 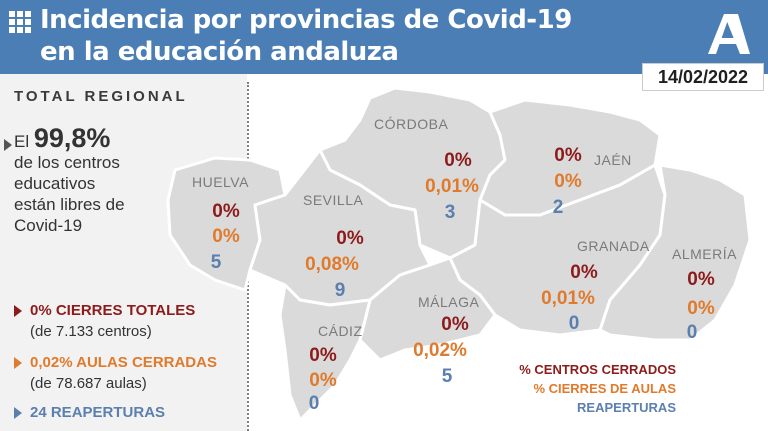 What do you see at coordinates (350, 238) in the screenshot?
I see `sevilla-centros: 0%` at bounding box center [350, 238].